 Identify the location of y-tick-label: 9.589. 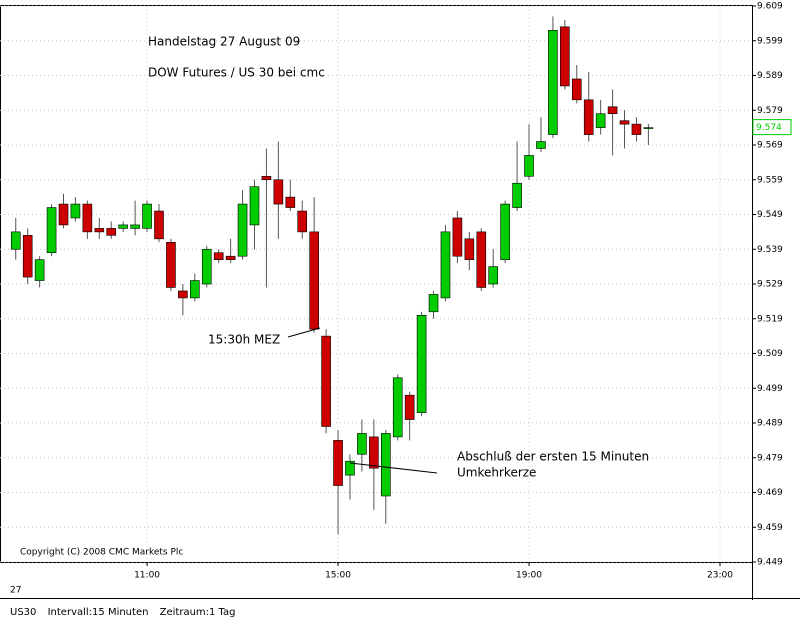
(770, 76).